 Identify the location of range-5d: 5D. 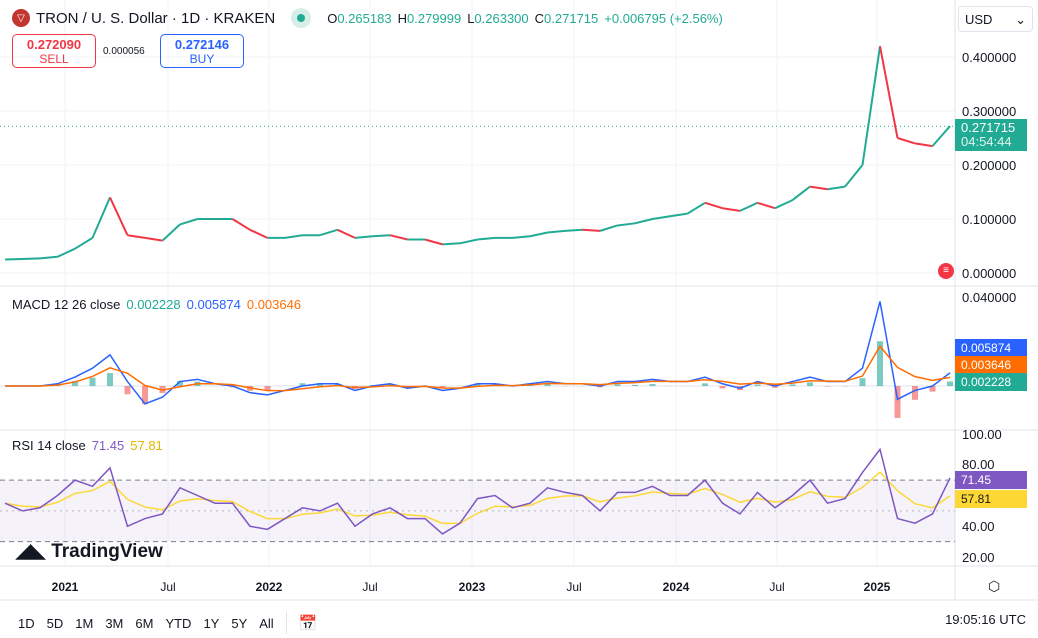
(55, 623).